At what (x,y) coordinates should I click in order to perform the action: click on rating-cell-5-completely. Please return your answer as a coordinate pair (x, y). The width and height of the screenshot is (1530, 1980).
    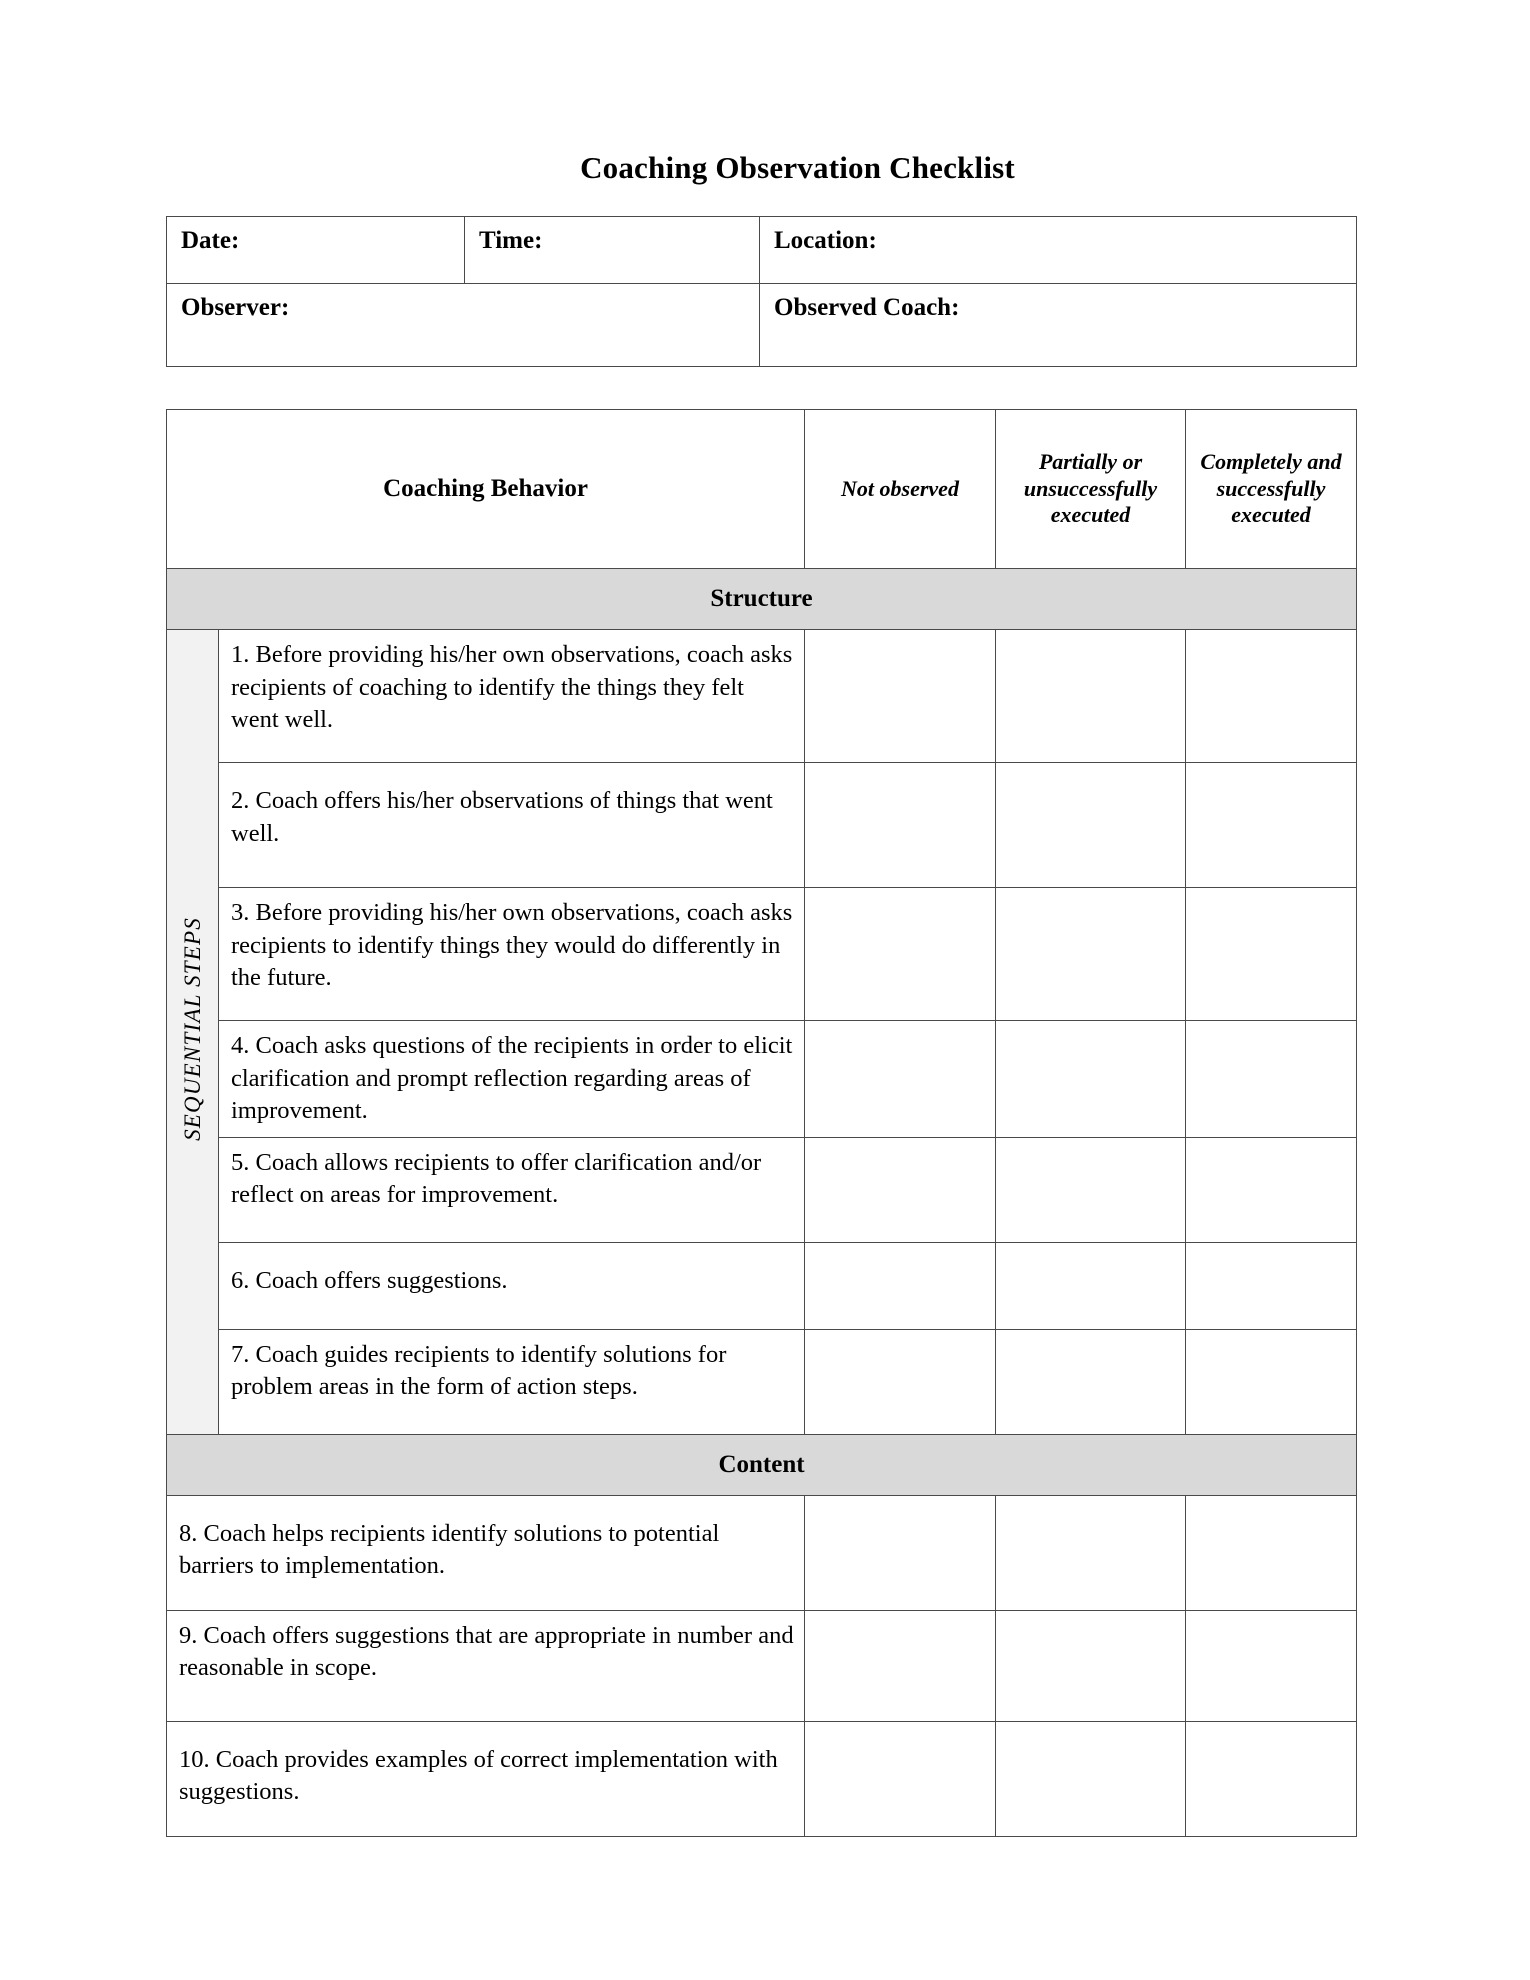
    Looking at the image, I should click on (1271, 1189).